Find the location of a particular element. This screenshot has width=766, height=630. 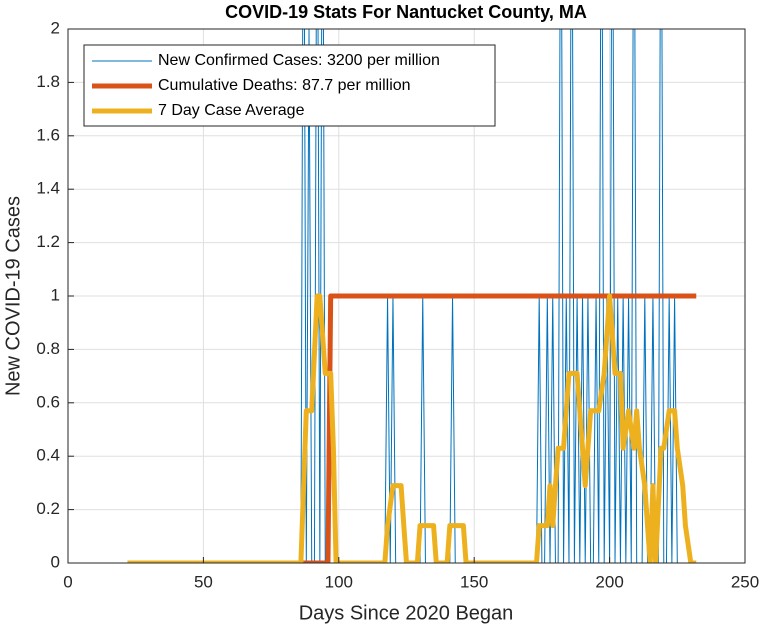

y-tick-label: 1.6 is located at coordinates (48, 134).